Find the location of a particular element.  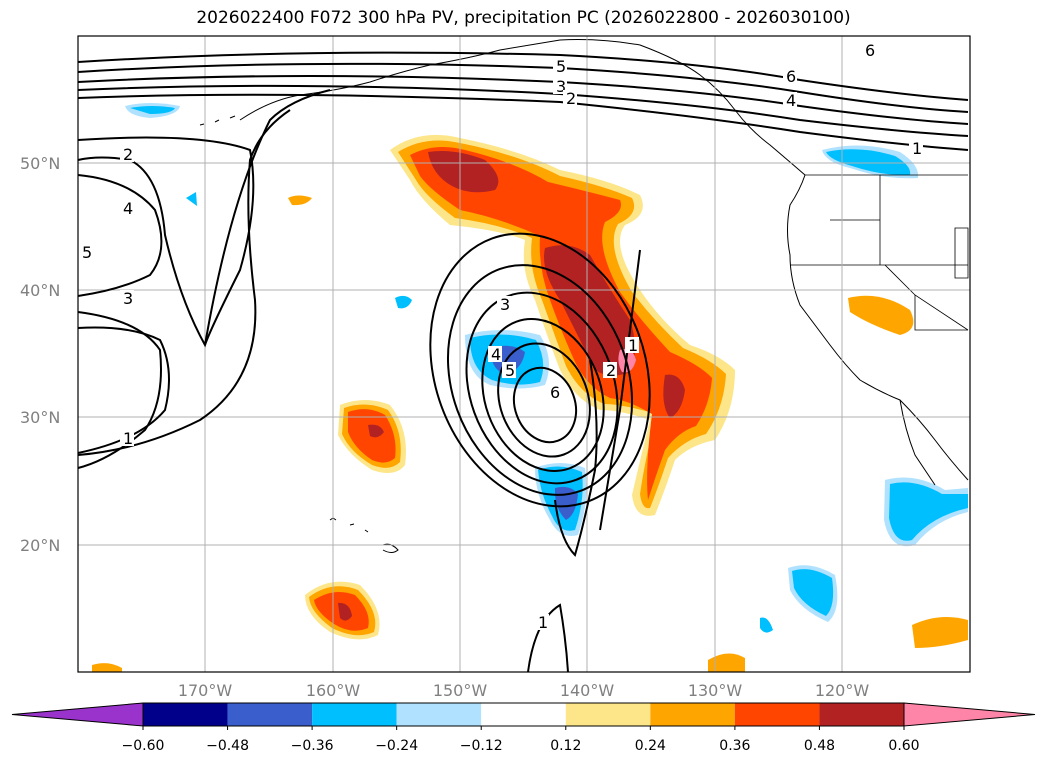

latitude-labels: 50°N 40°N 30°N 20°N is located at coordinates (40, 354).